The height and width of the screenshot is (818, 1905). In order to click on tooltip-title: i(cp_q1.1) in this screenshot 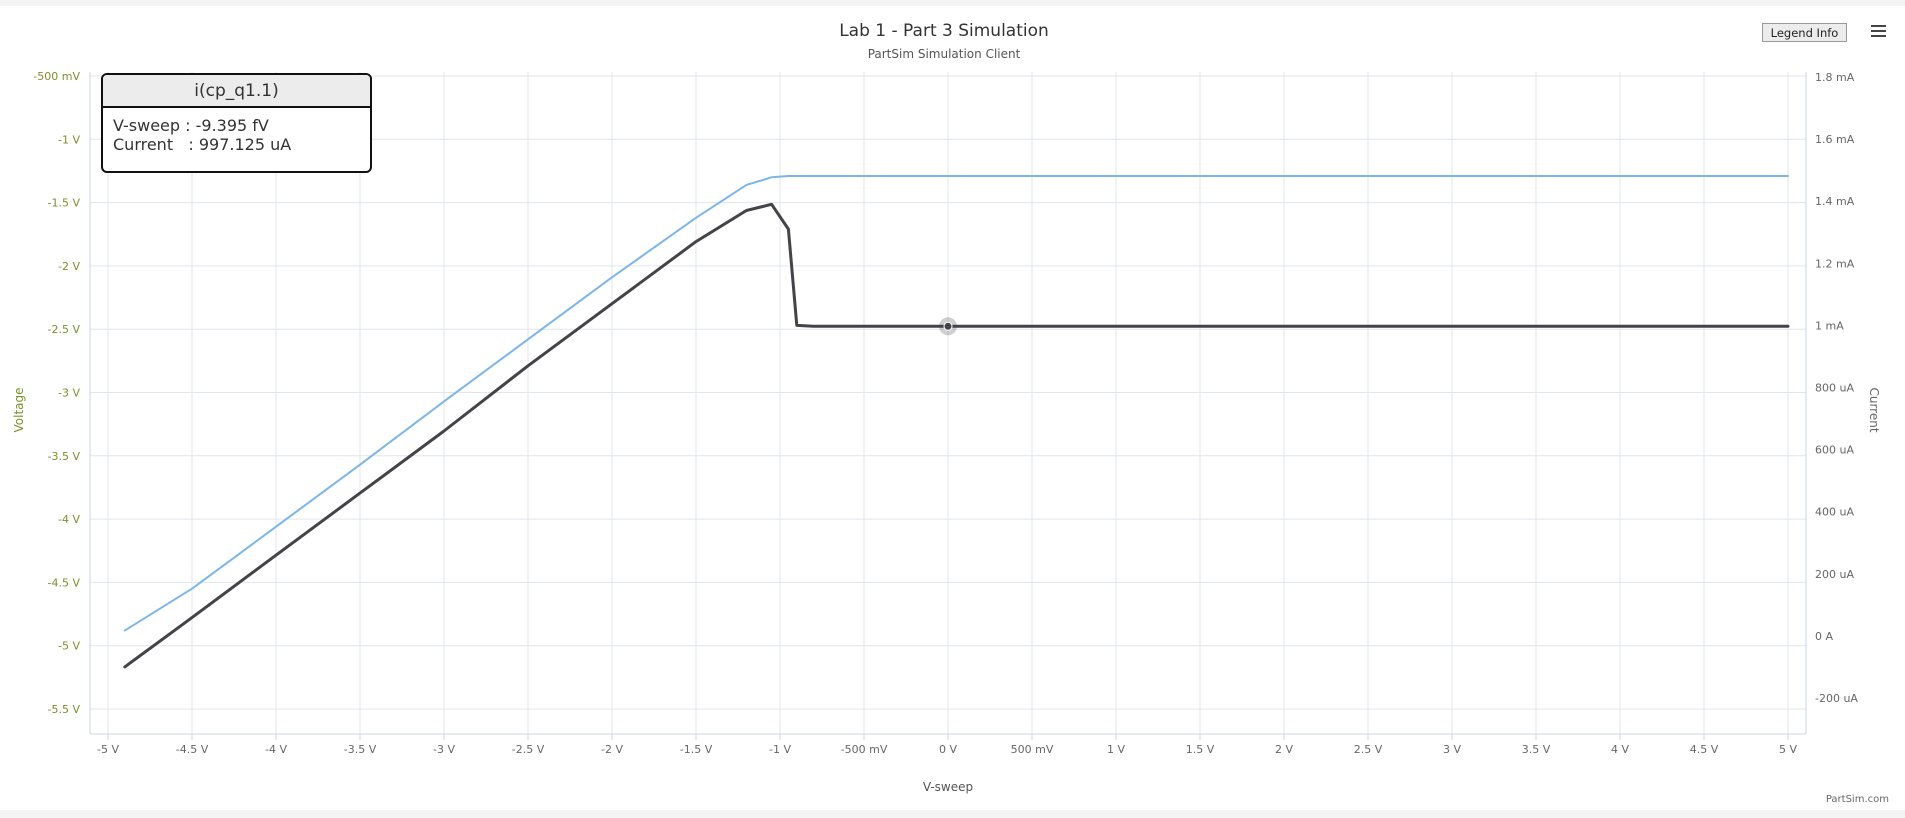, I will do `click(236, 91)`.